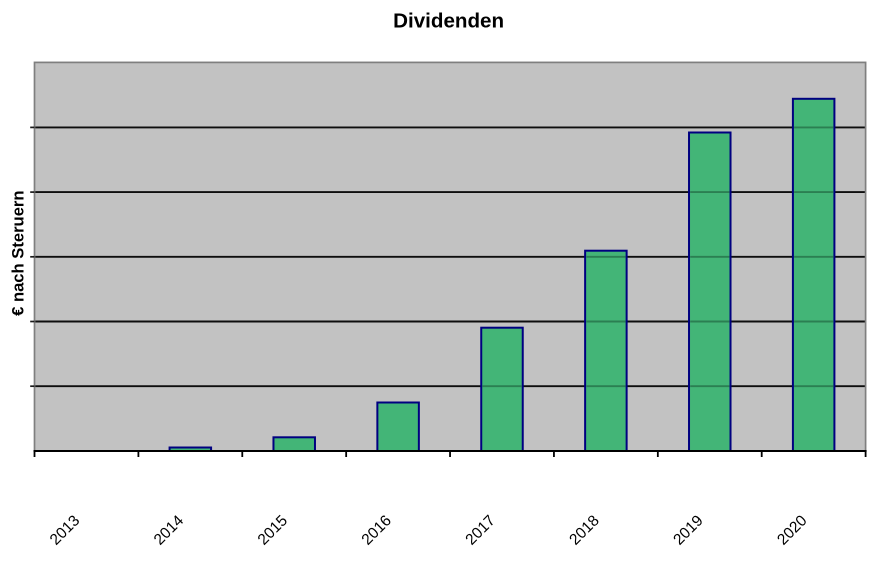 This screenshot has height=587, width=885. Describe the element at coordinates (480, 530) in the screenshot. I see `svg-text: 2017` at that location.